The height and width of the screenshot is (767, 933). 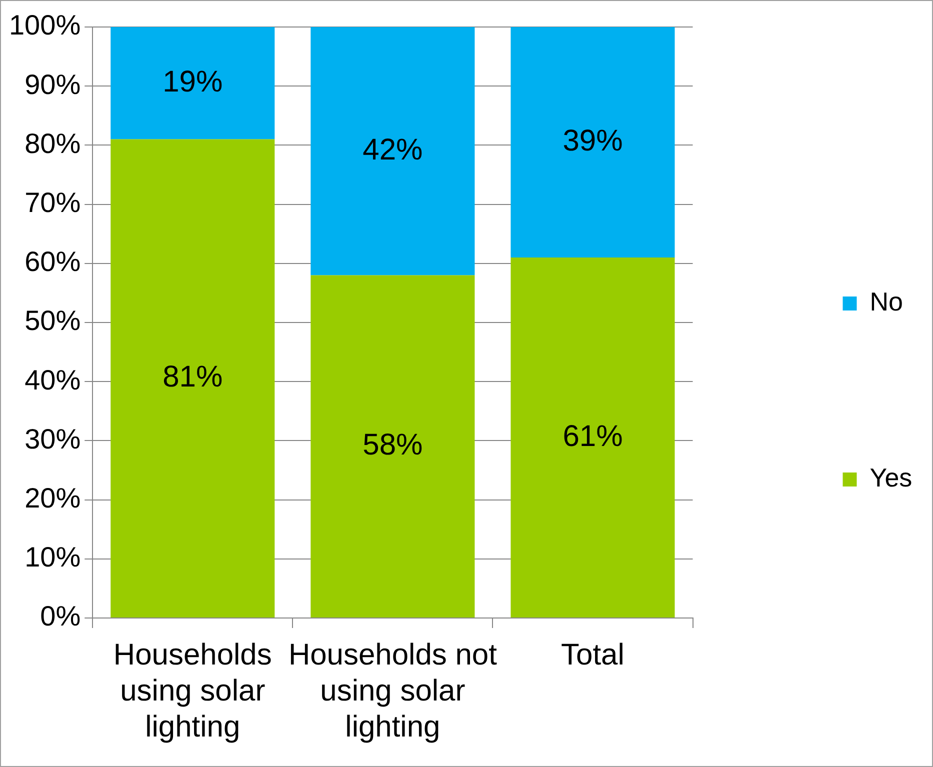 I want to click on y-tick-label: 20%, so click(x=52, y=498).